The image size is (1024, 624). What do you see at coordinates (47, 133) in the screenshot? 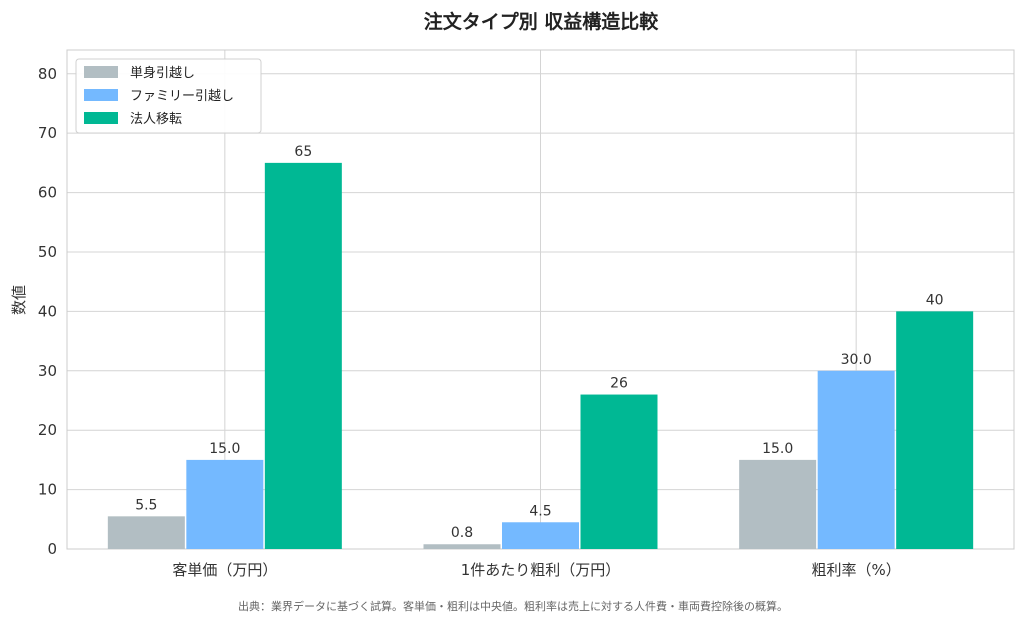
I see `y-tick-label: 70` at bounding box center [47, 133].